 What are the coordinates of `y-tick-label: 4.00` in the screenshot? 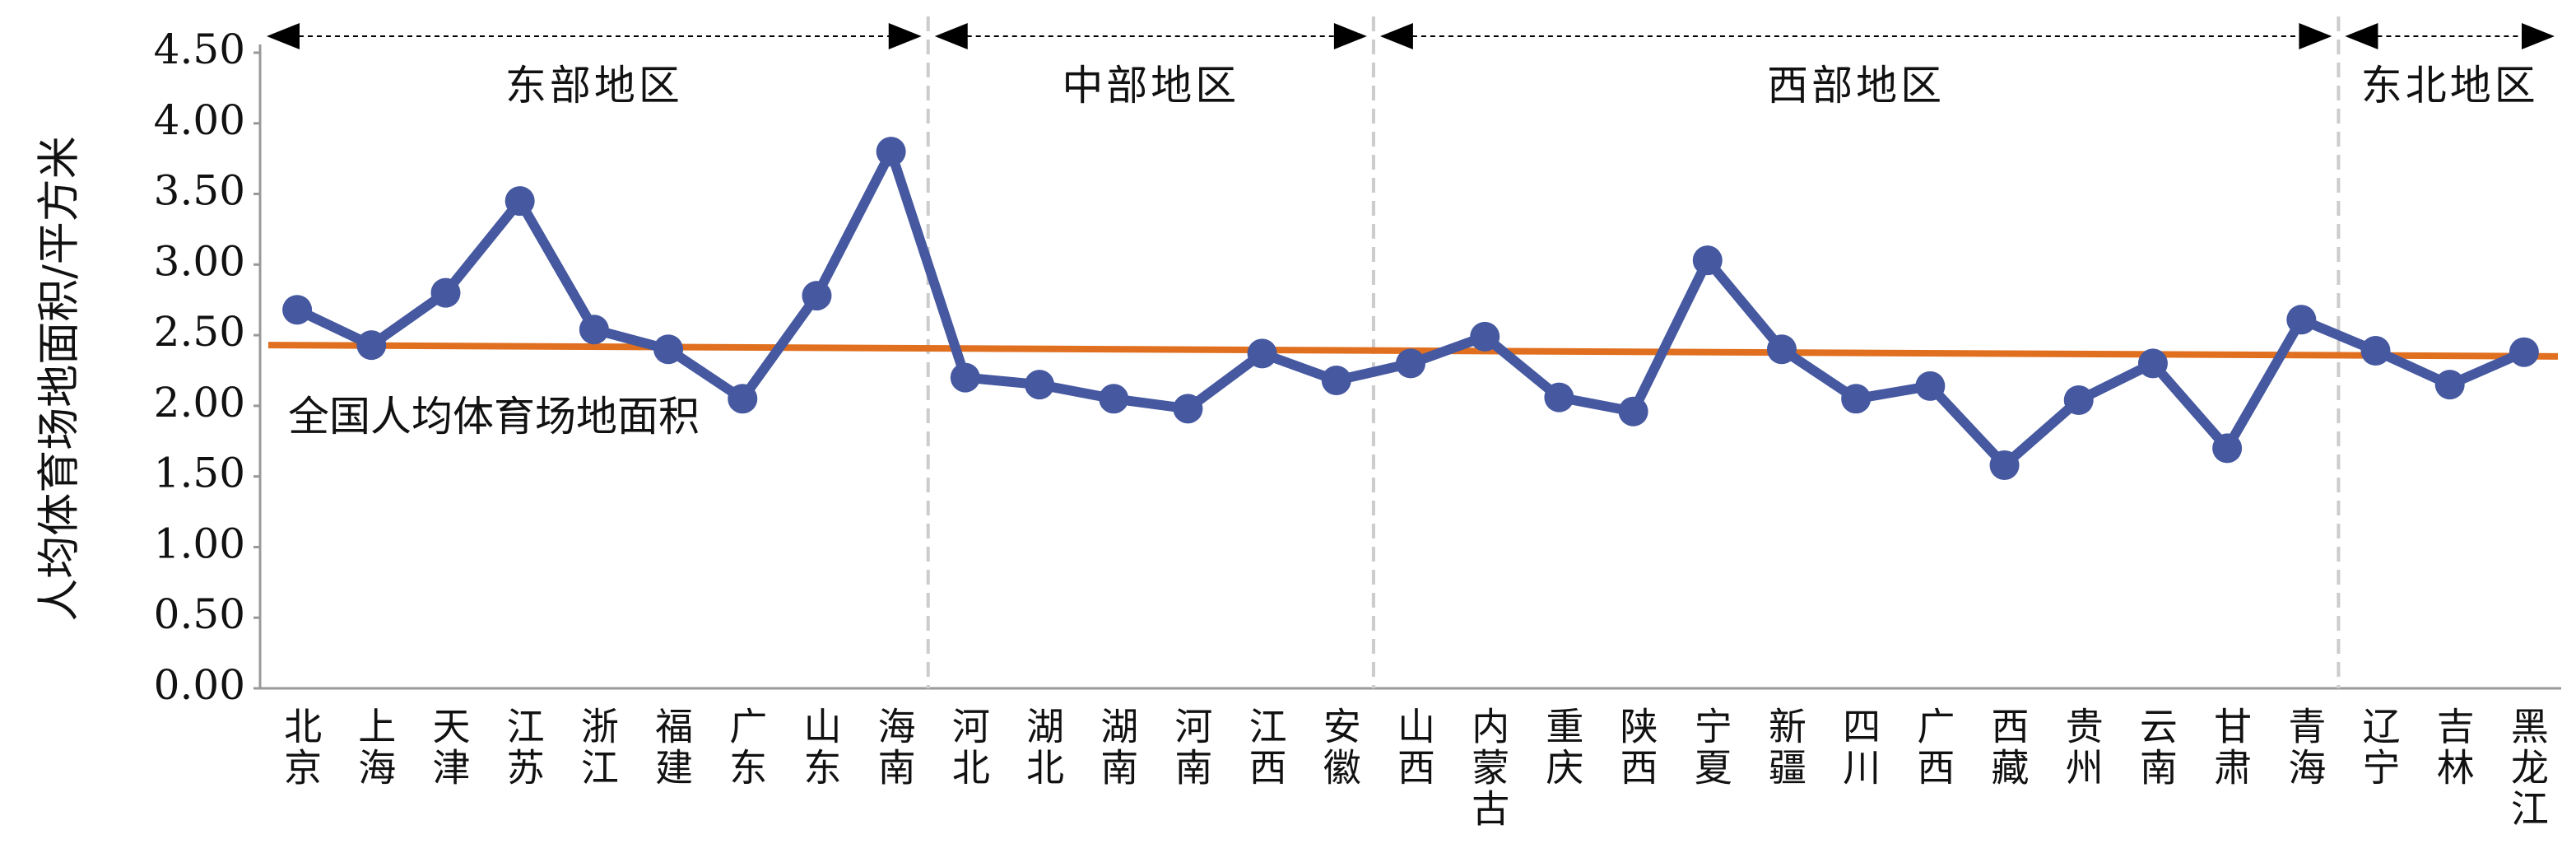 It's located at (199, 120).